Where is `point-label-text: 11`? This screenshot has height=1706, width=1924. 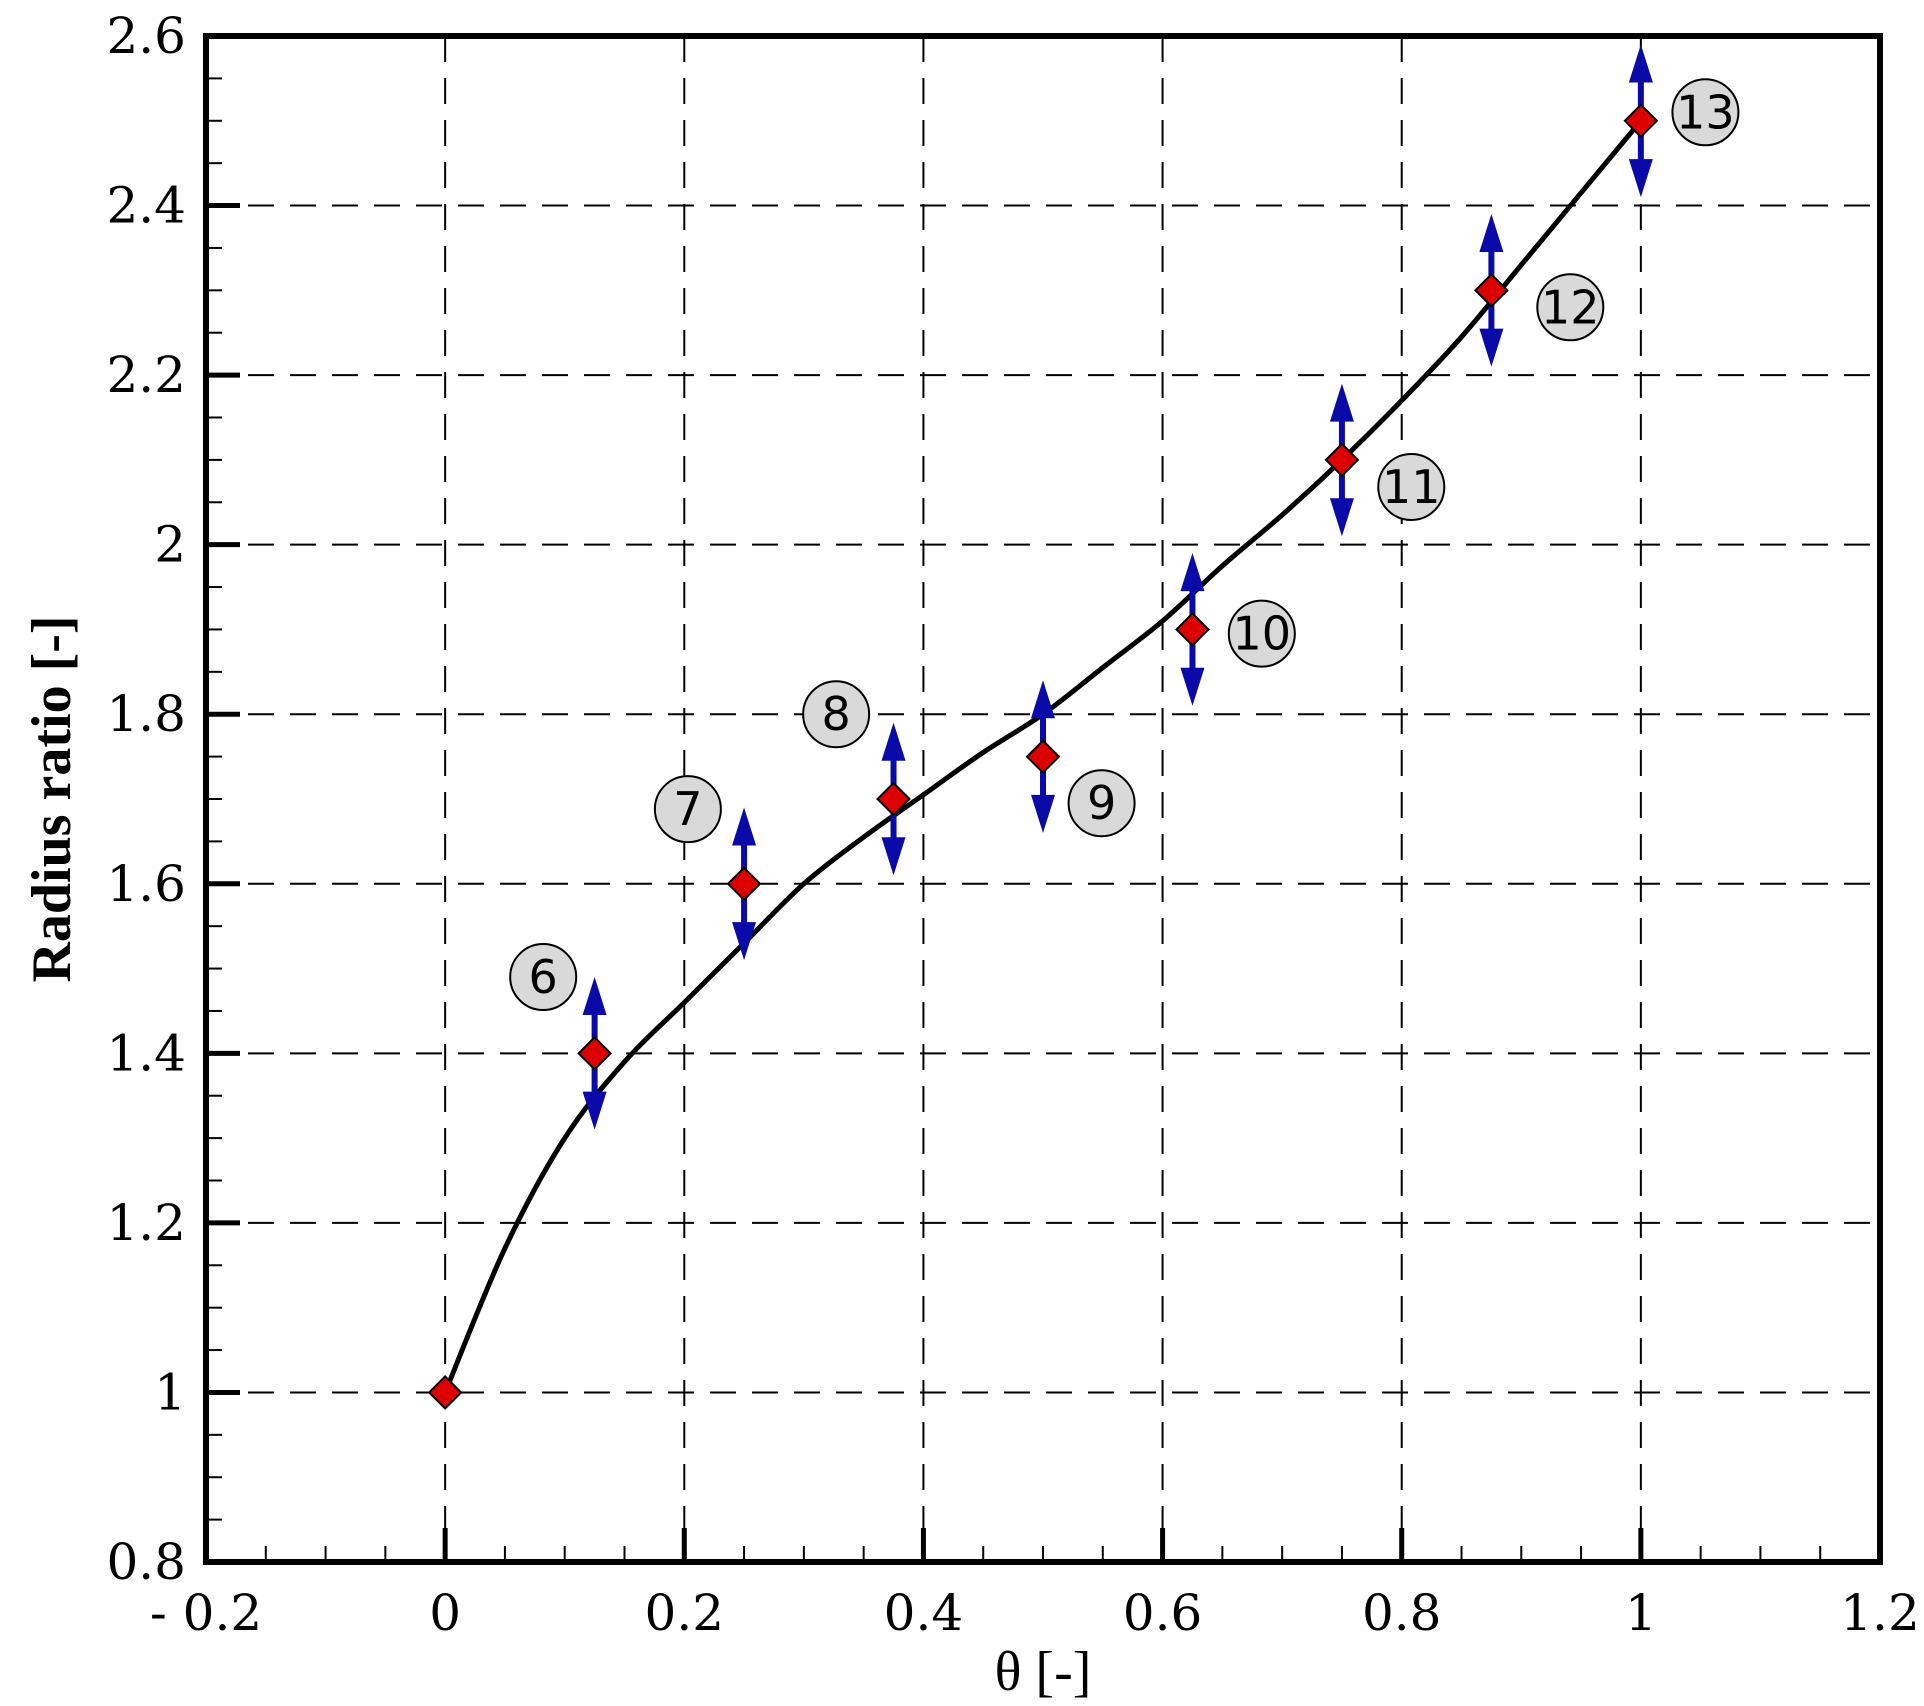 point-label-text: 11 is located at coordinates (1411, 487).